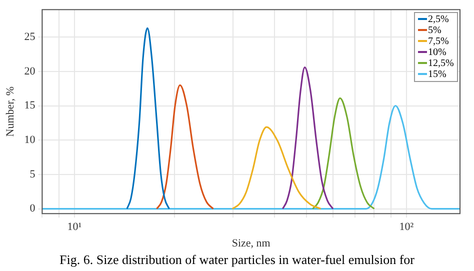 The height and width of the screenshot is (271, 474). I want to click on y-axis-title: Number, %, so click(10, 111).